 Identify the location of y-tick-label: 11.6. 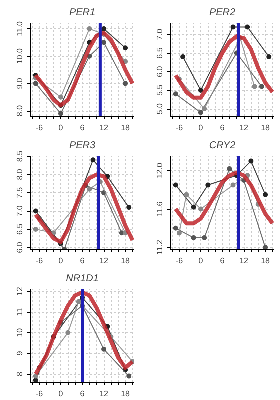
(160, 209).